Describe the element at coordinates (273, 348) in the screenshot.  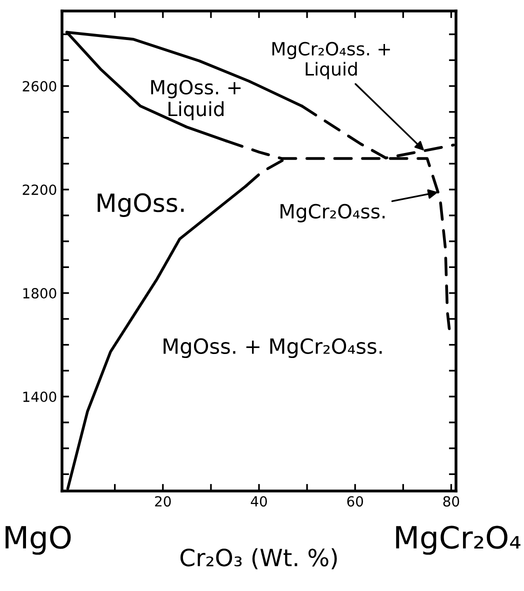
I see `annotation: MgOss. + MgCr₂O₄ss.` at that location.